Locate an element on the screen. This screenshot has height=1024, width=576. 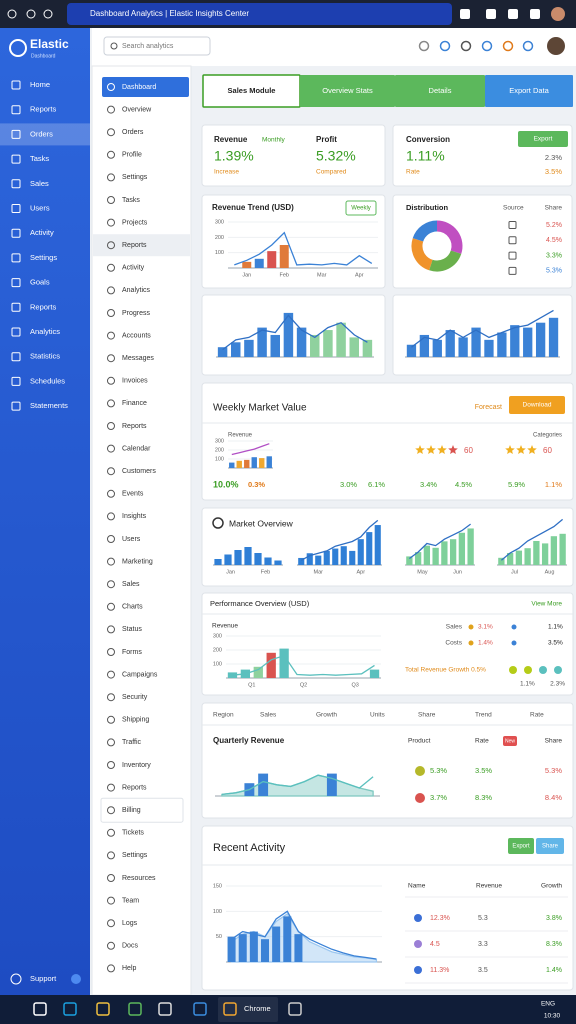
tab-label: Overview Stats is located at coordinates (347, 90).